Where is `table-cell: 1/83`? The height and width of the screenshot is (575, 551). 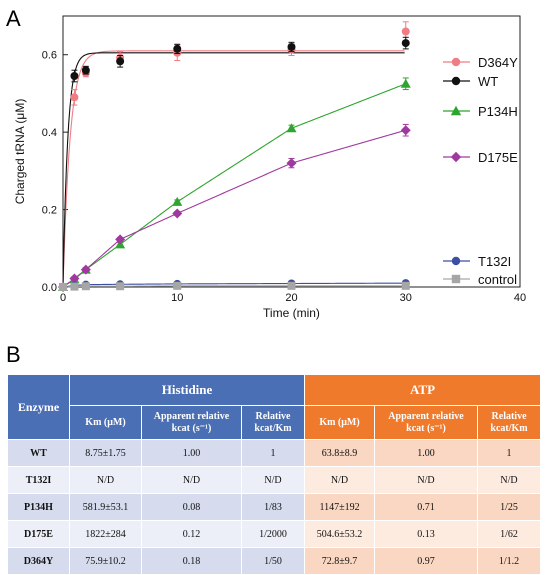
table-cell: 1/83 is located at coordinates (273, 507).